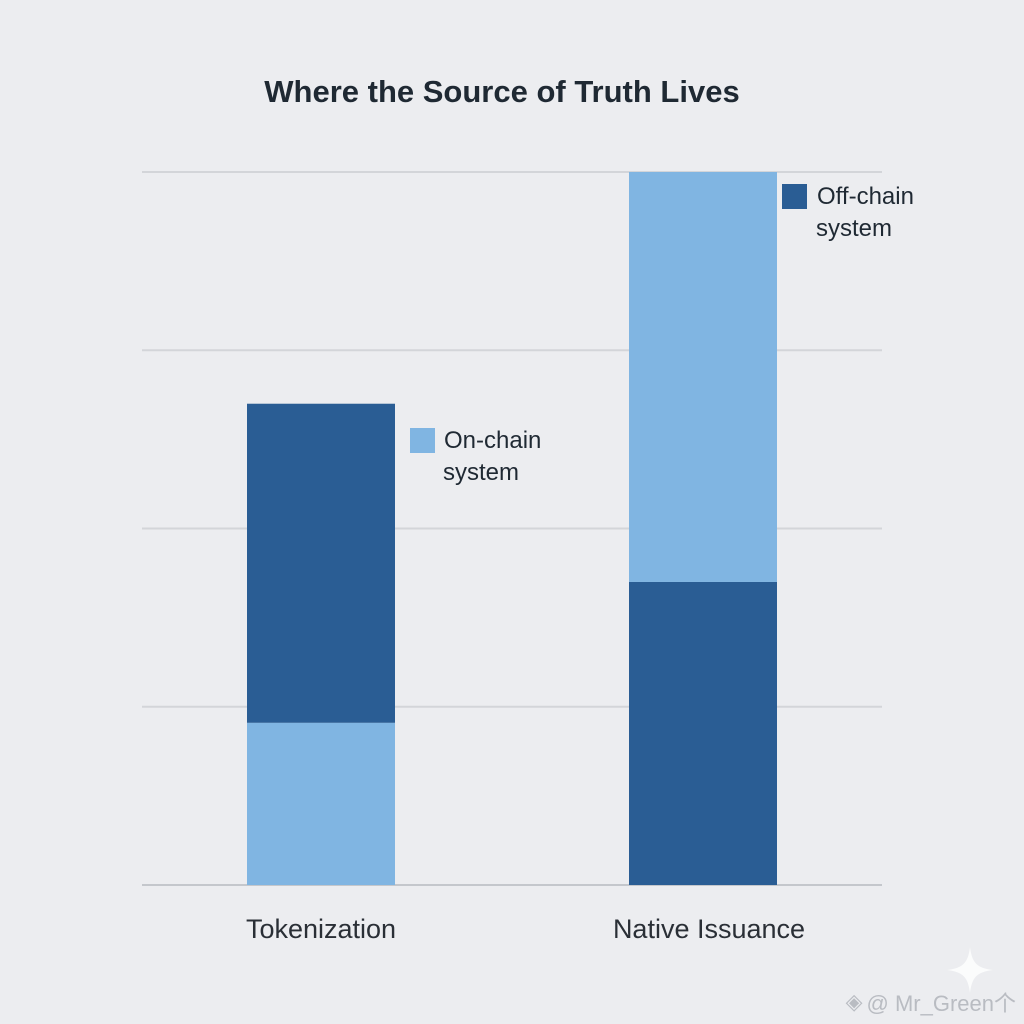 The image size is (1024, 1024). Describe the element at coordinates (501, 91) in the screenshot. I see `chart-title: Where the Source of Truth Lives` at that location.